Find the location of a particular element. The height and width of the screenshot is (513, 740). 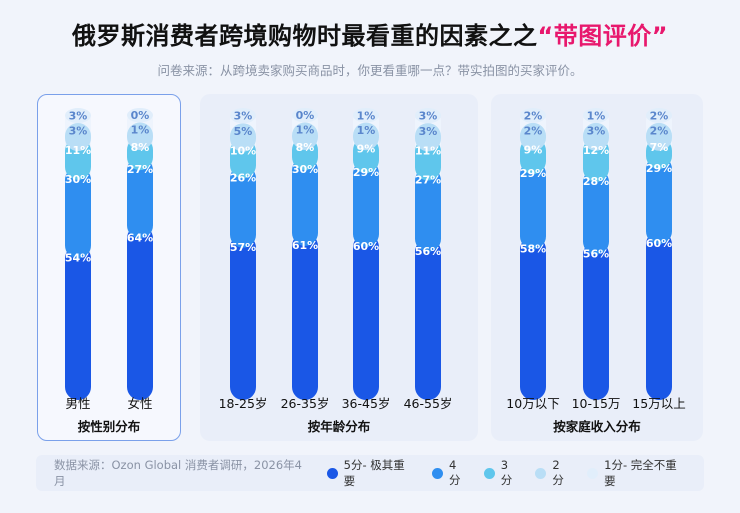

title-main: 俄罗斯消费者跨境购物时最看重的因素之之 is located at coordinates (304, 36).